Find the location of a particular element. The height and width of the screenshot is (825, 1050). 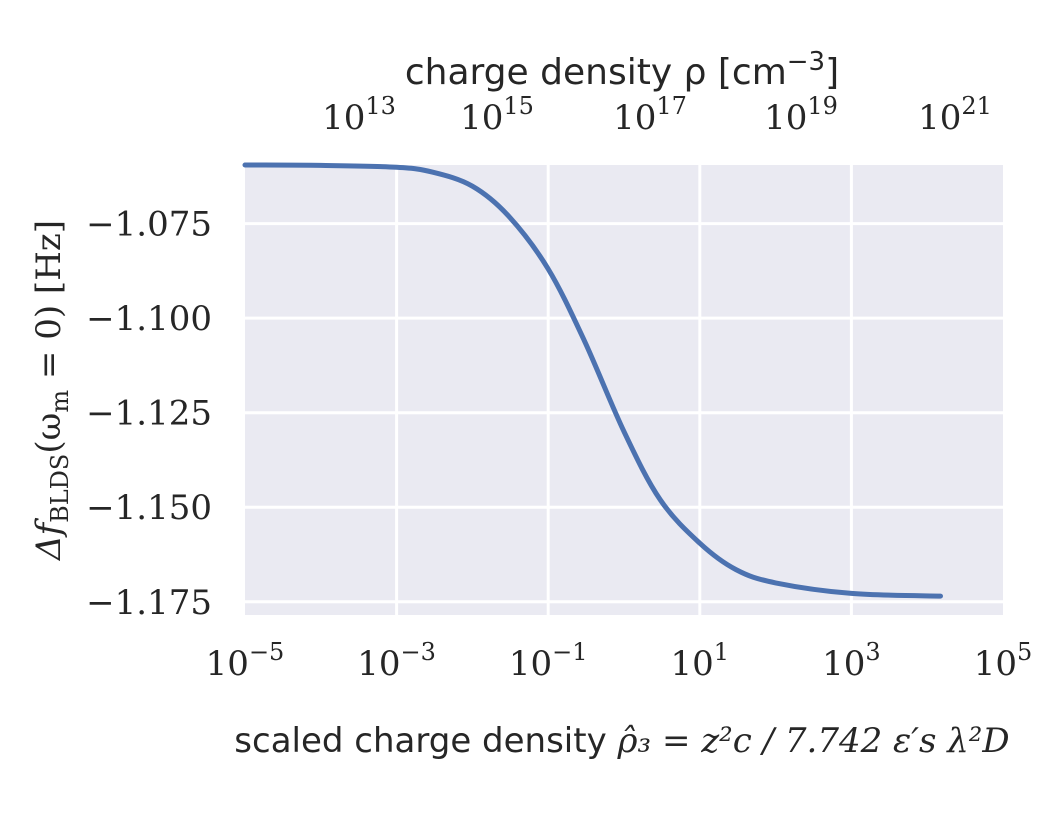

top-tick-label: 1019 is located at coordinates (801, 115).